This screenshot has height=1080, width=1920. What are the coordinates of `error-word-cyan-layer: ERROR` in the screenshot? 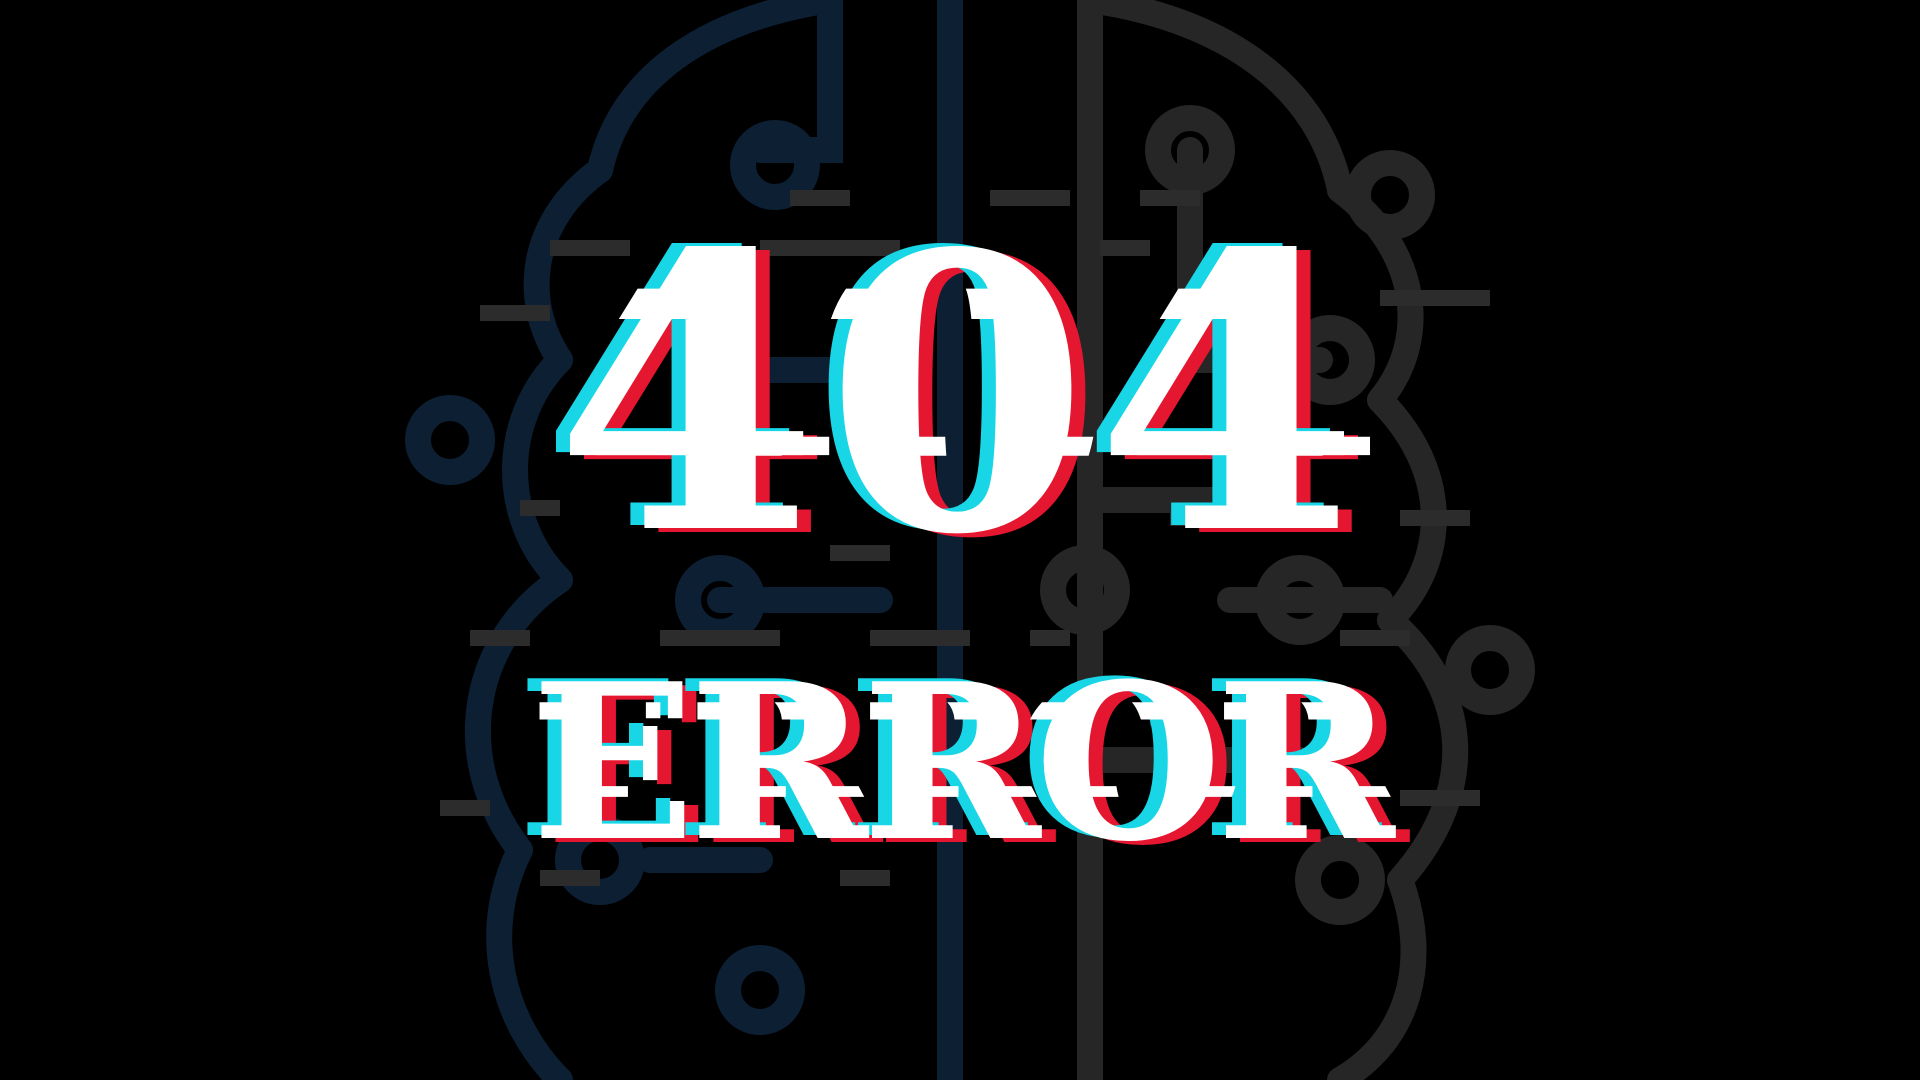 It's located at (948, 759).